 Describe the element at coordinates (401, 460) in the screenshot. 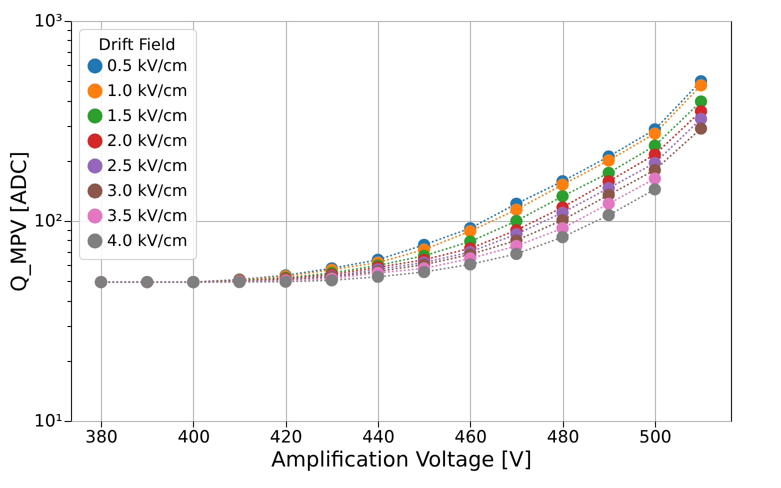

I see `x-axis-title: Amplification Voltage [V]` at that location.